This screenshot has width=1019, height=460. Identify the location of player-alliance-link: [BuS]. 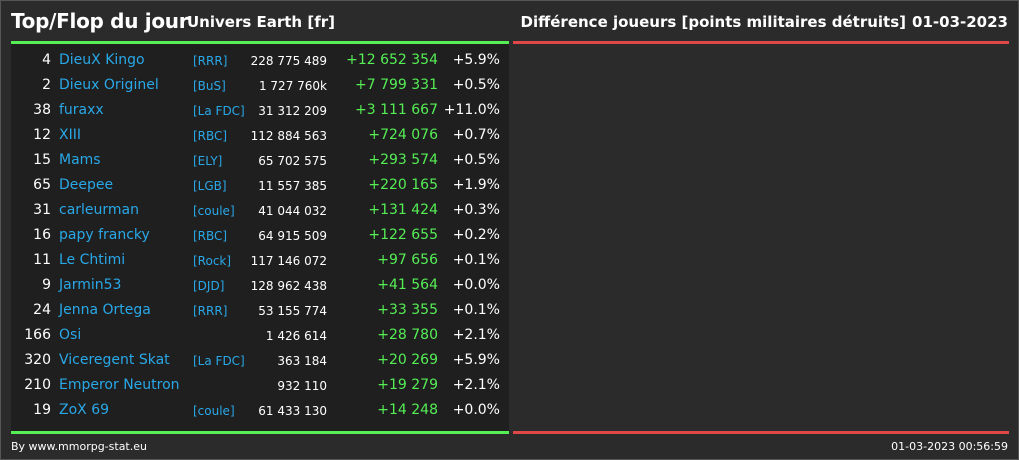
(209, 86).